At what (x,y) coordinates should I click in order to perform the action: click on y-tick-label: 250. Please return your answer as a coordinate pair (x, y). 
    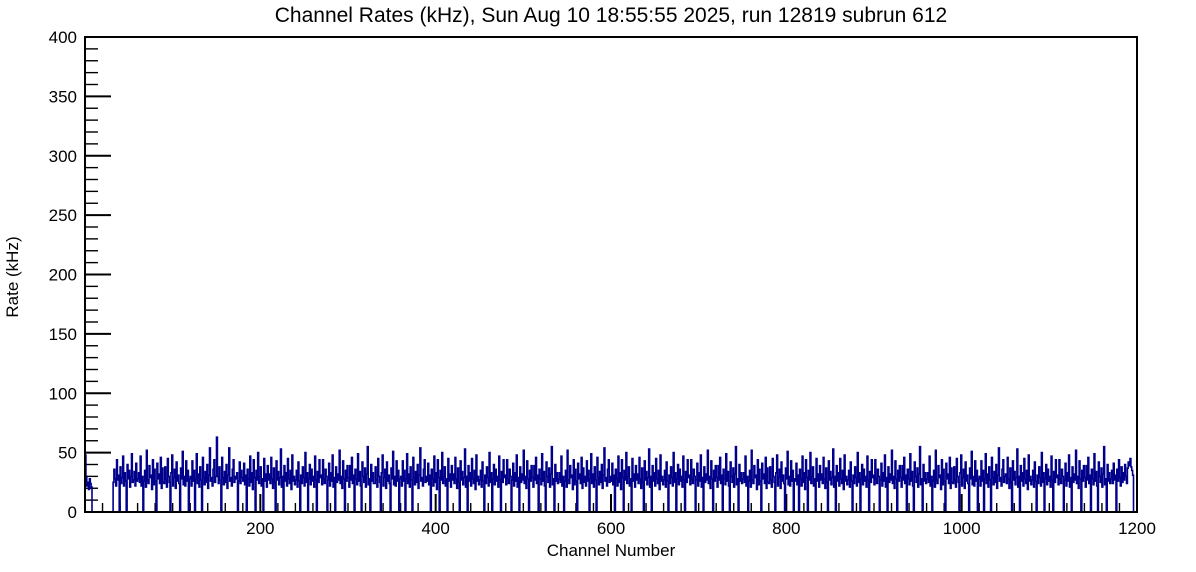
    Looking at the image, I should click on (63, 215).